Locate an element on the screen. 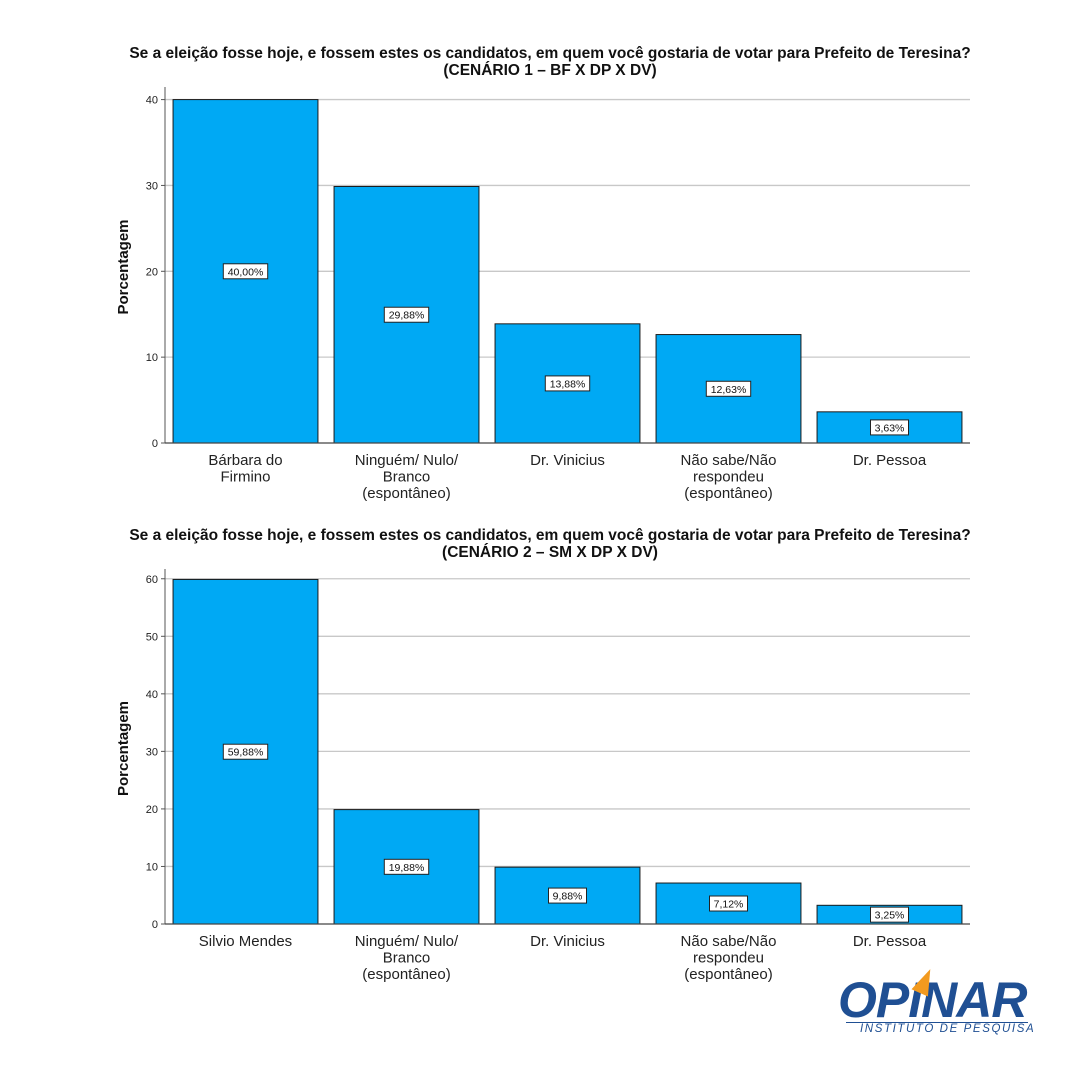  chart-2-data-label-1: 19,88% is located at coordinates (407, 868).